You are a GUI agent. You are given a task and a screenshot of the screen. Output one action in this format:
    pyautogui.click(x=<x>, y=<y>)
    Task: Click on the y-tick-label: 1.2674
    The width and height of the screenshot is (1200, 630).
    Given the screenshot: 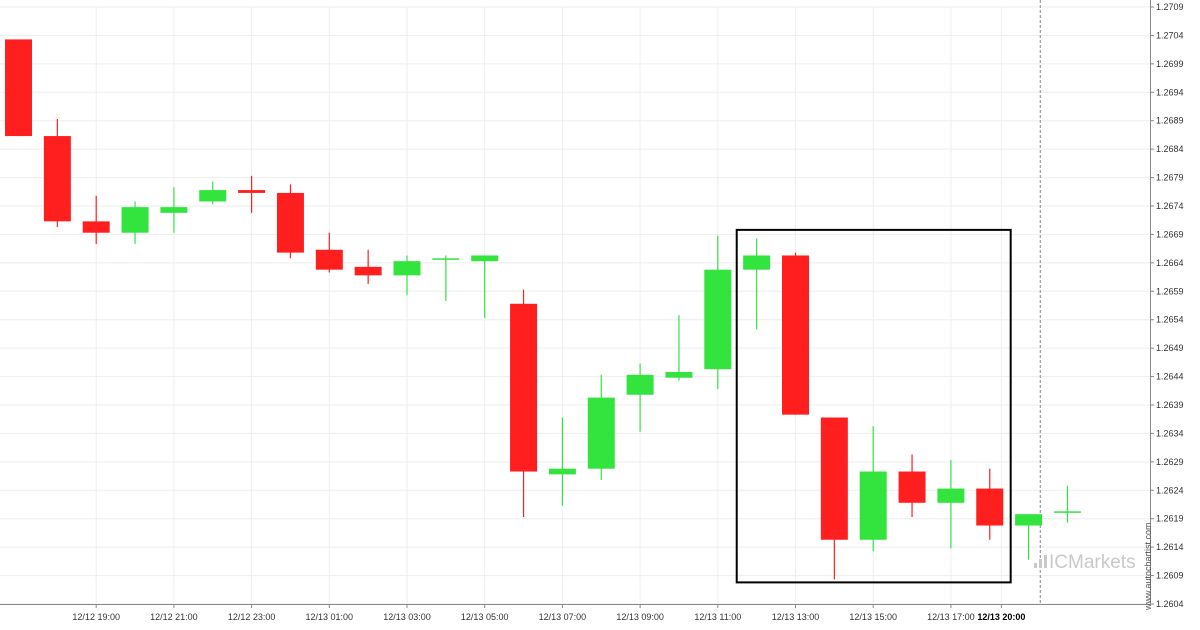 What is the action you would take?
    pyautogui.click(x=1170, y=206)
    